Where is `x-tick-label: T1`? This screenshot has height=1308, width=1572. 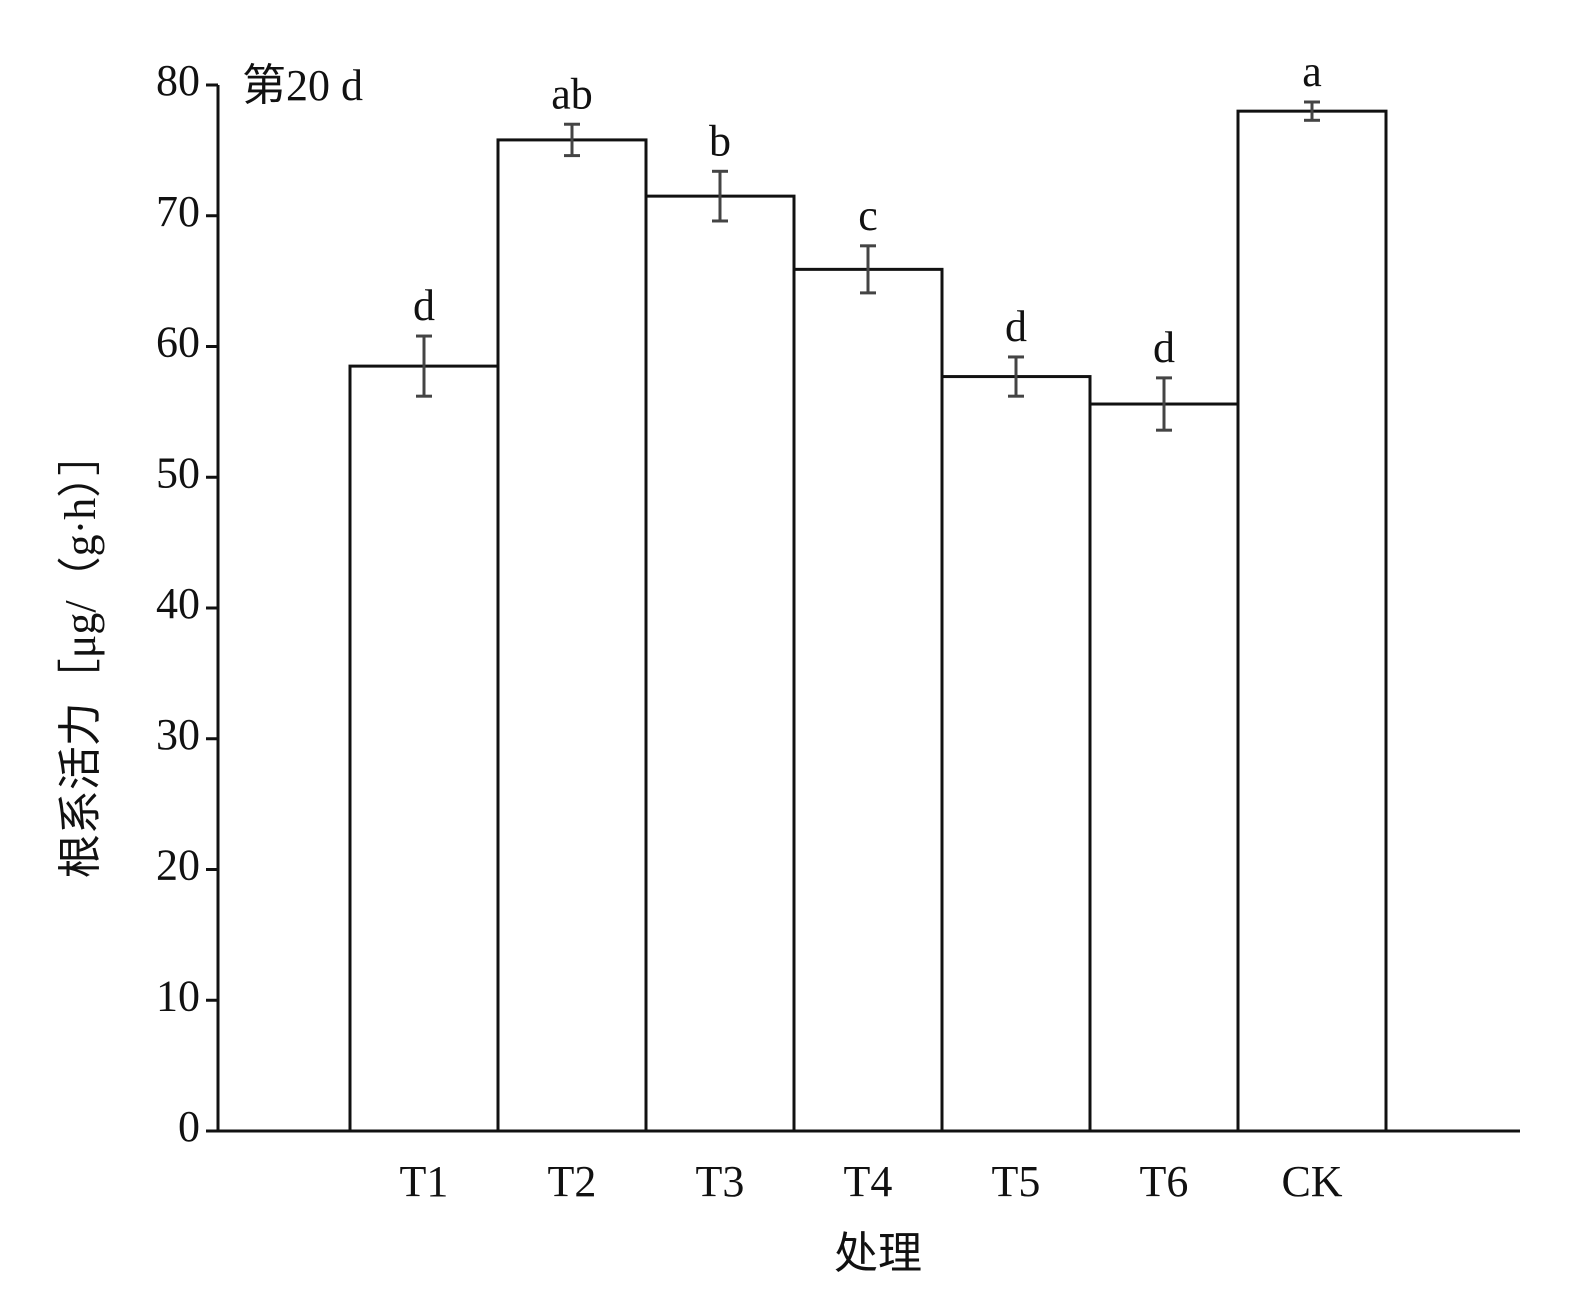
x-tick-label: T1 is located at coordinates (424, 1181).